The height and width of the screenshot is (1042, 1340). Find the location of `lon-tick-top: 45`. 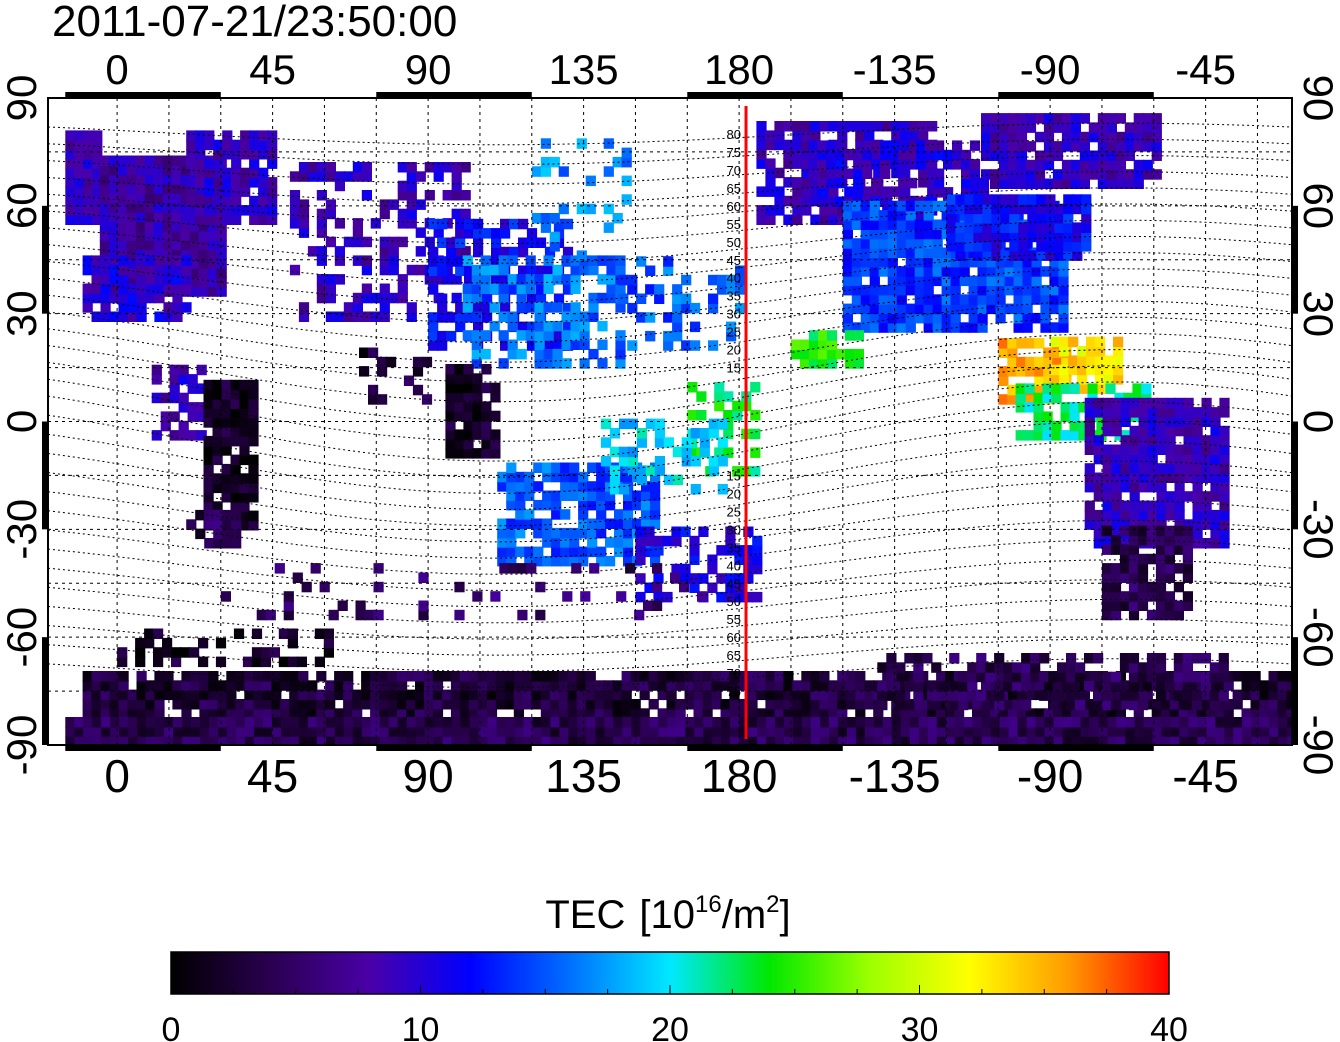

lon-tick-top: 45 is located at coordinates (272, 69).